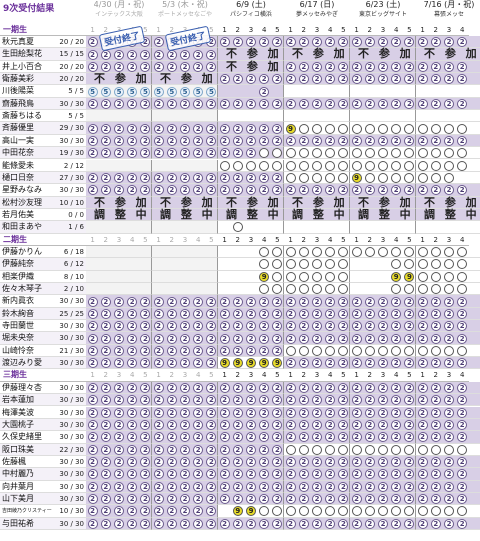 The height and width of the screenshot is (541, 480). What do you see at coordinates (449, 239) in the screenshot?
I see `column-number: 3` at bounding box center [449, 239].